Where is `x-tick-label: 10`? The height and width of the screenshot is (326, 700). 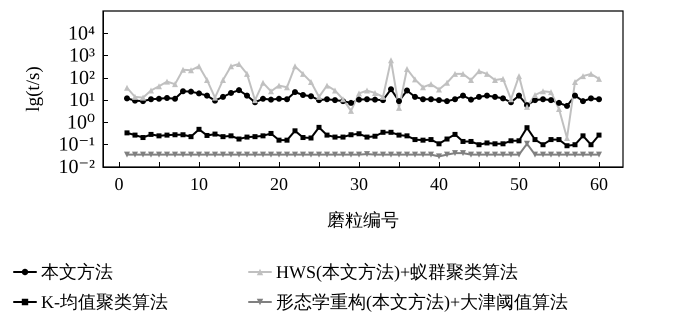 x-tick-label: 10 is located at coordinates (199, 184).